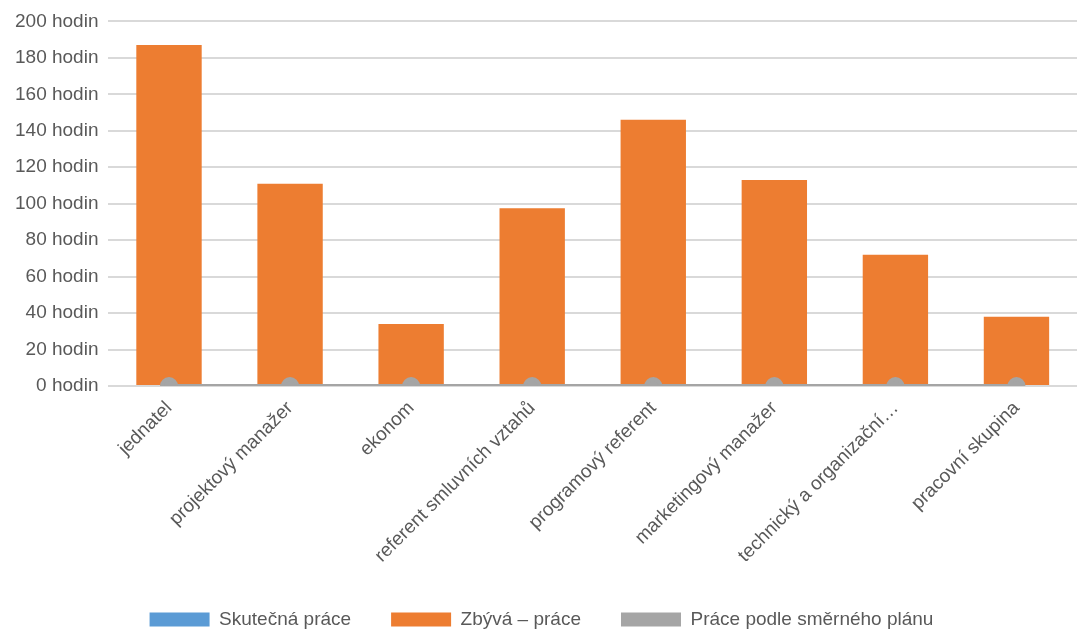 This screenshot has width=1088, height=644. Describe the element at coordinates (520, 618) in the screenshot. I see `legend-label: Zbývá – práce` at that location.